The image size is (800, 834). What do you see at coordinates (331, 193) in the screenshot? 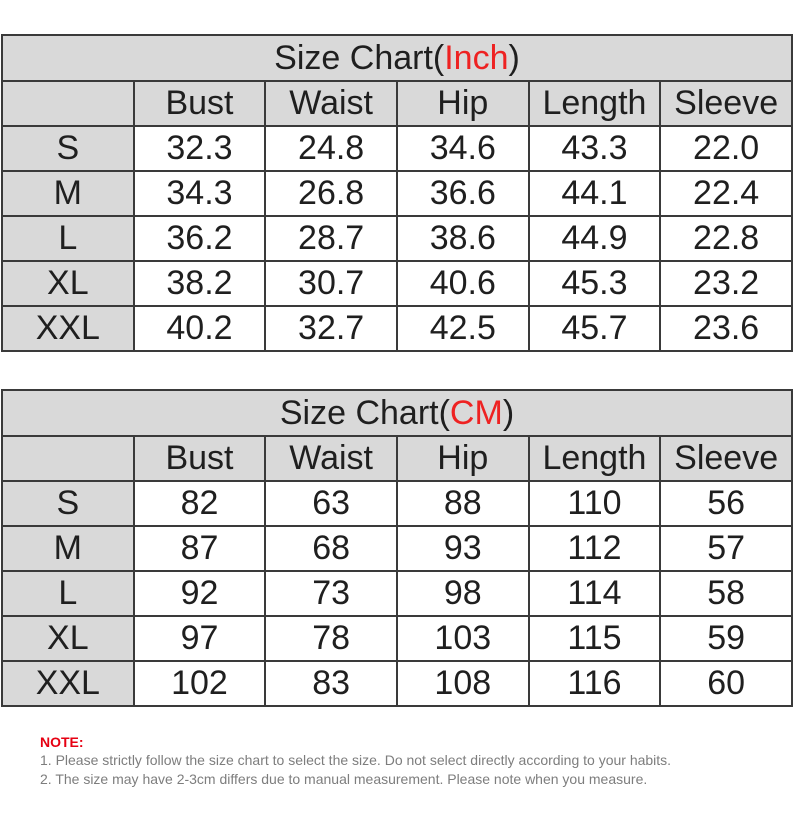
I see `data-cell: 26.8` at bounding box center [331, 193].